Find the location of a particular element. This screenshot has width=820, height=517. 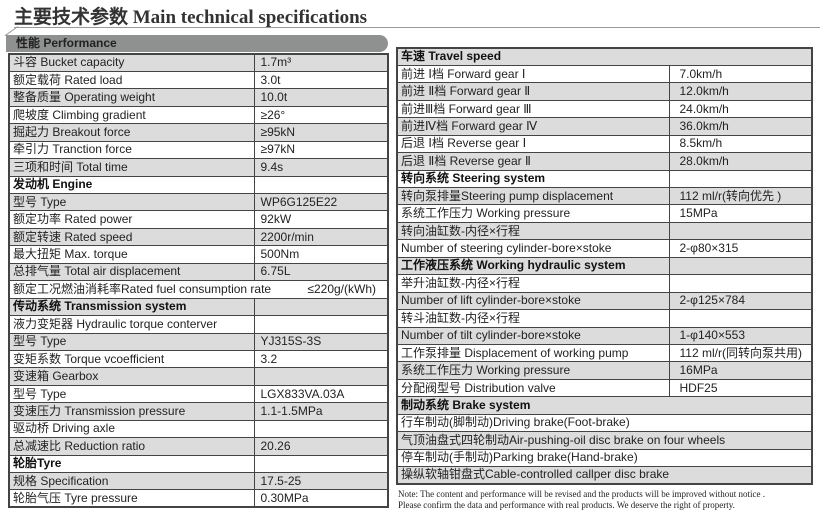

spec-value: 16MPa is located at coordinates (740, 370).